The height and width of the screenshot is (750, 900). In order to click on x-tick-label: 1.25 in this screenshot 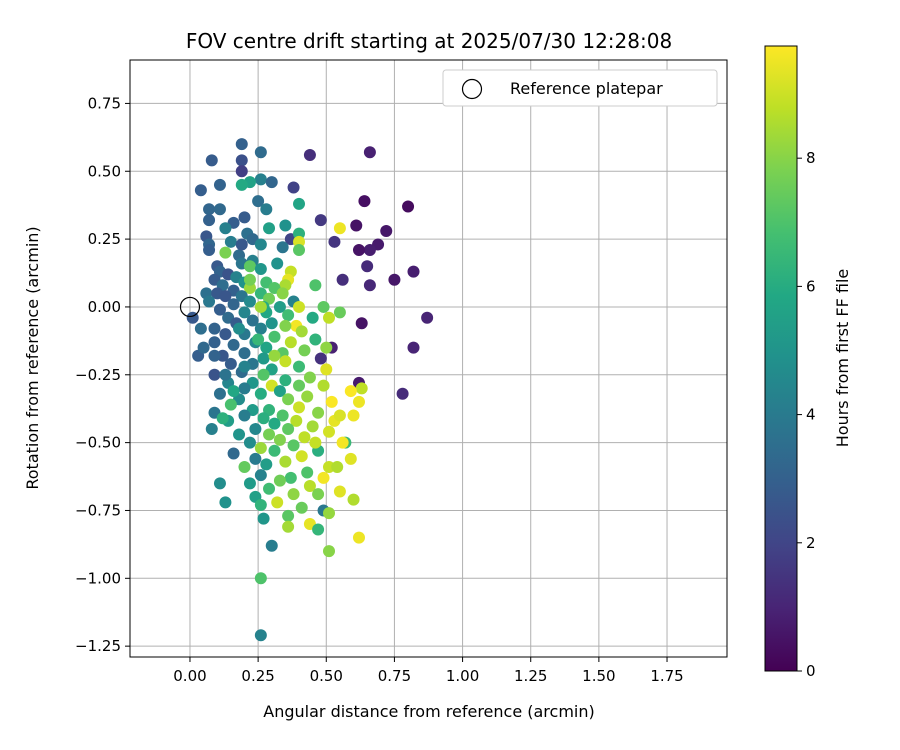, I will do `click(530, 676)`.